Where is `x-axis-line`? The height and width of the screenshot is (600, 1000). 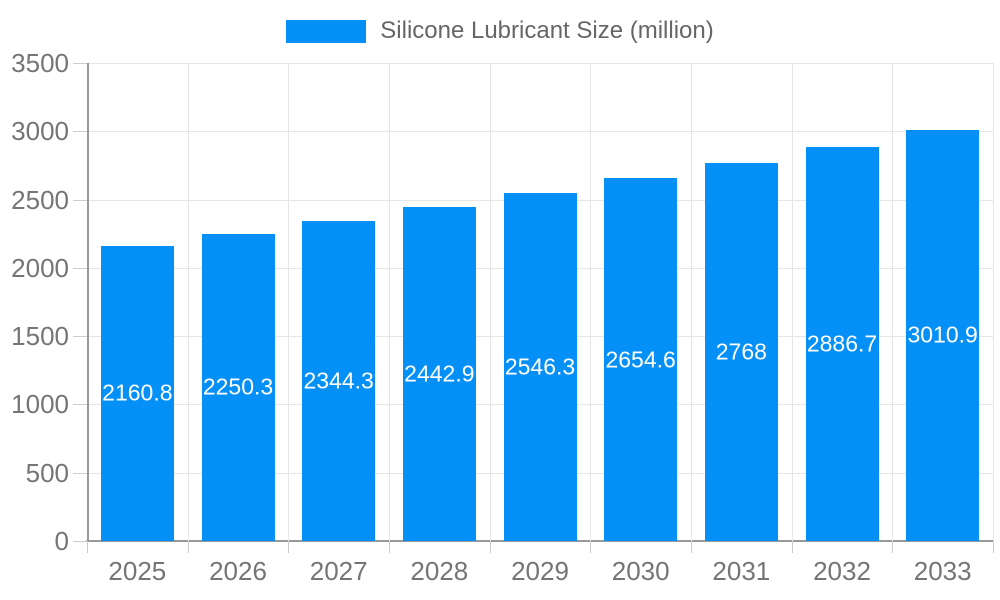
x-axis-line is located at coordinates (540, 541).